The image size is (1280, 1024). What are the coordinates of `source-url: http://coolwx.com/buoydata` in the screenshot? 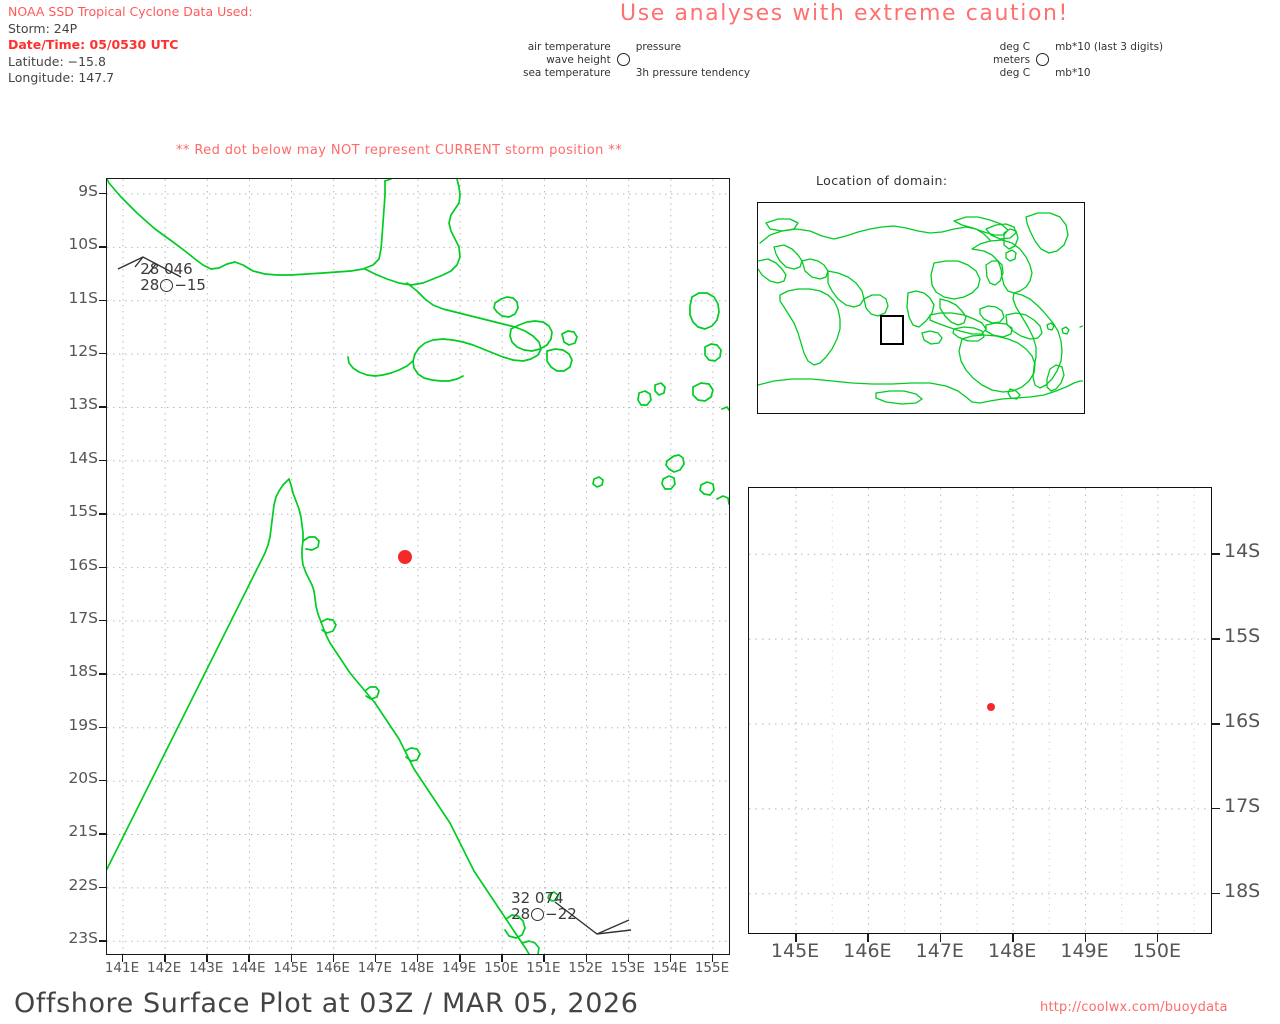 It's located at (1134, 1007).